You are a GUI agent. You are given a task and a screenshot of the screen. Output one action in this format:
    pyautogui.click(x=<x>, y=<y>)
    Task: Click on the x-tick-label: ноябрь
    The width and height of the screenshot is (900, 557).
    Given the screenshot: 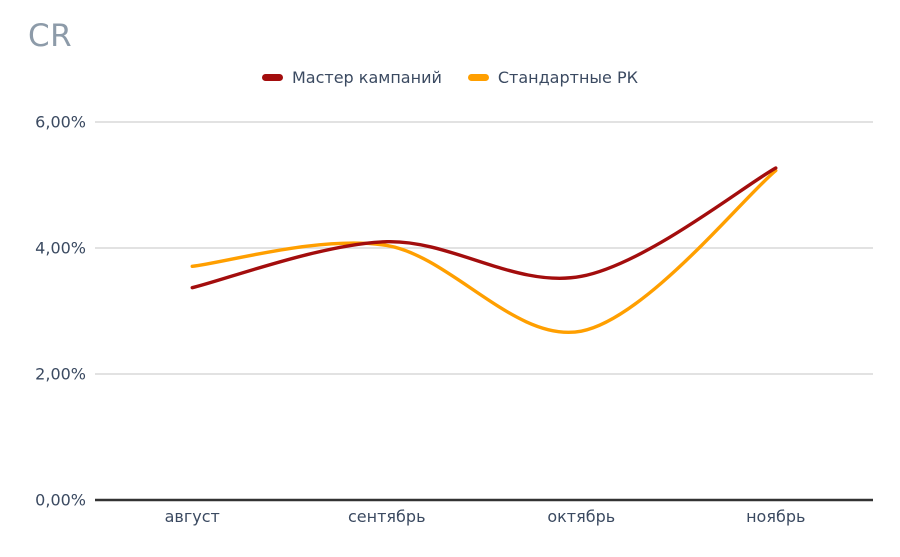 What is the action you would take?
    pyautogui.click(x=775, y=516)
    